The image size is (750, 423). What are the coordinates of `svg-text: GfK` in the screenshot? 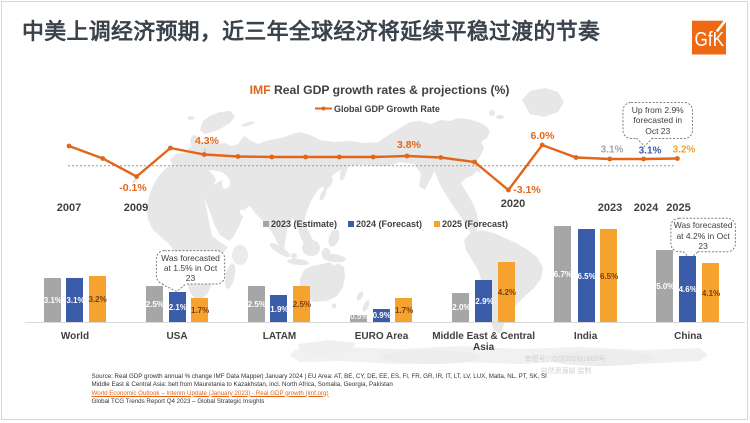 It's located at (710, 40).